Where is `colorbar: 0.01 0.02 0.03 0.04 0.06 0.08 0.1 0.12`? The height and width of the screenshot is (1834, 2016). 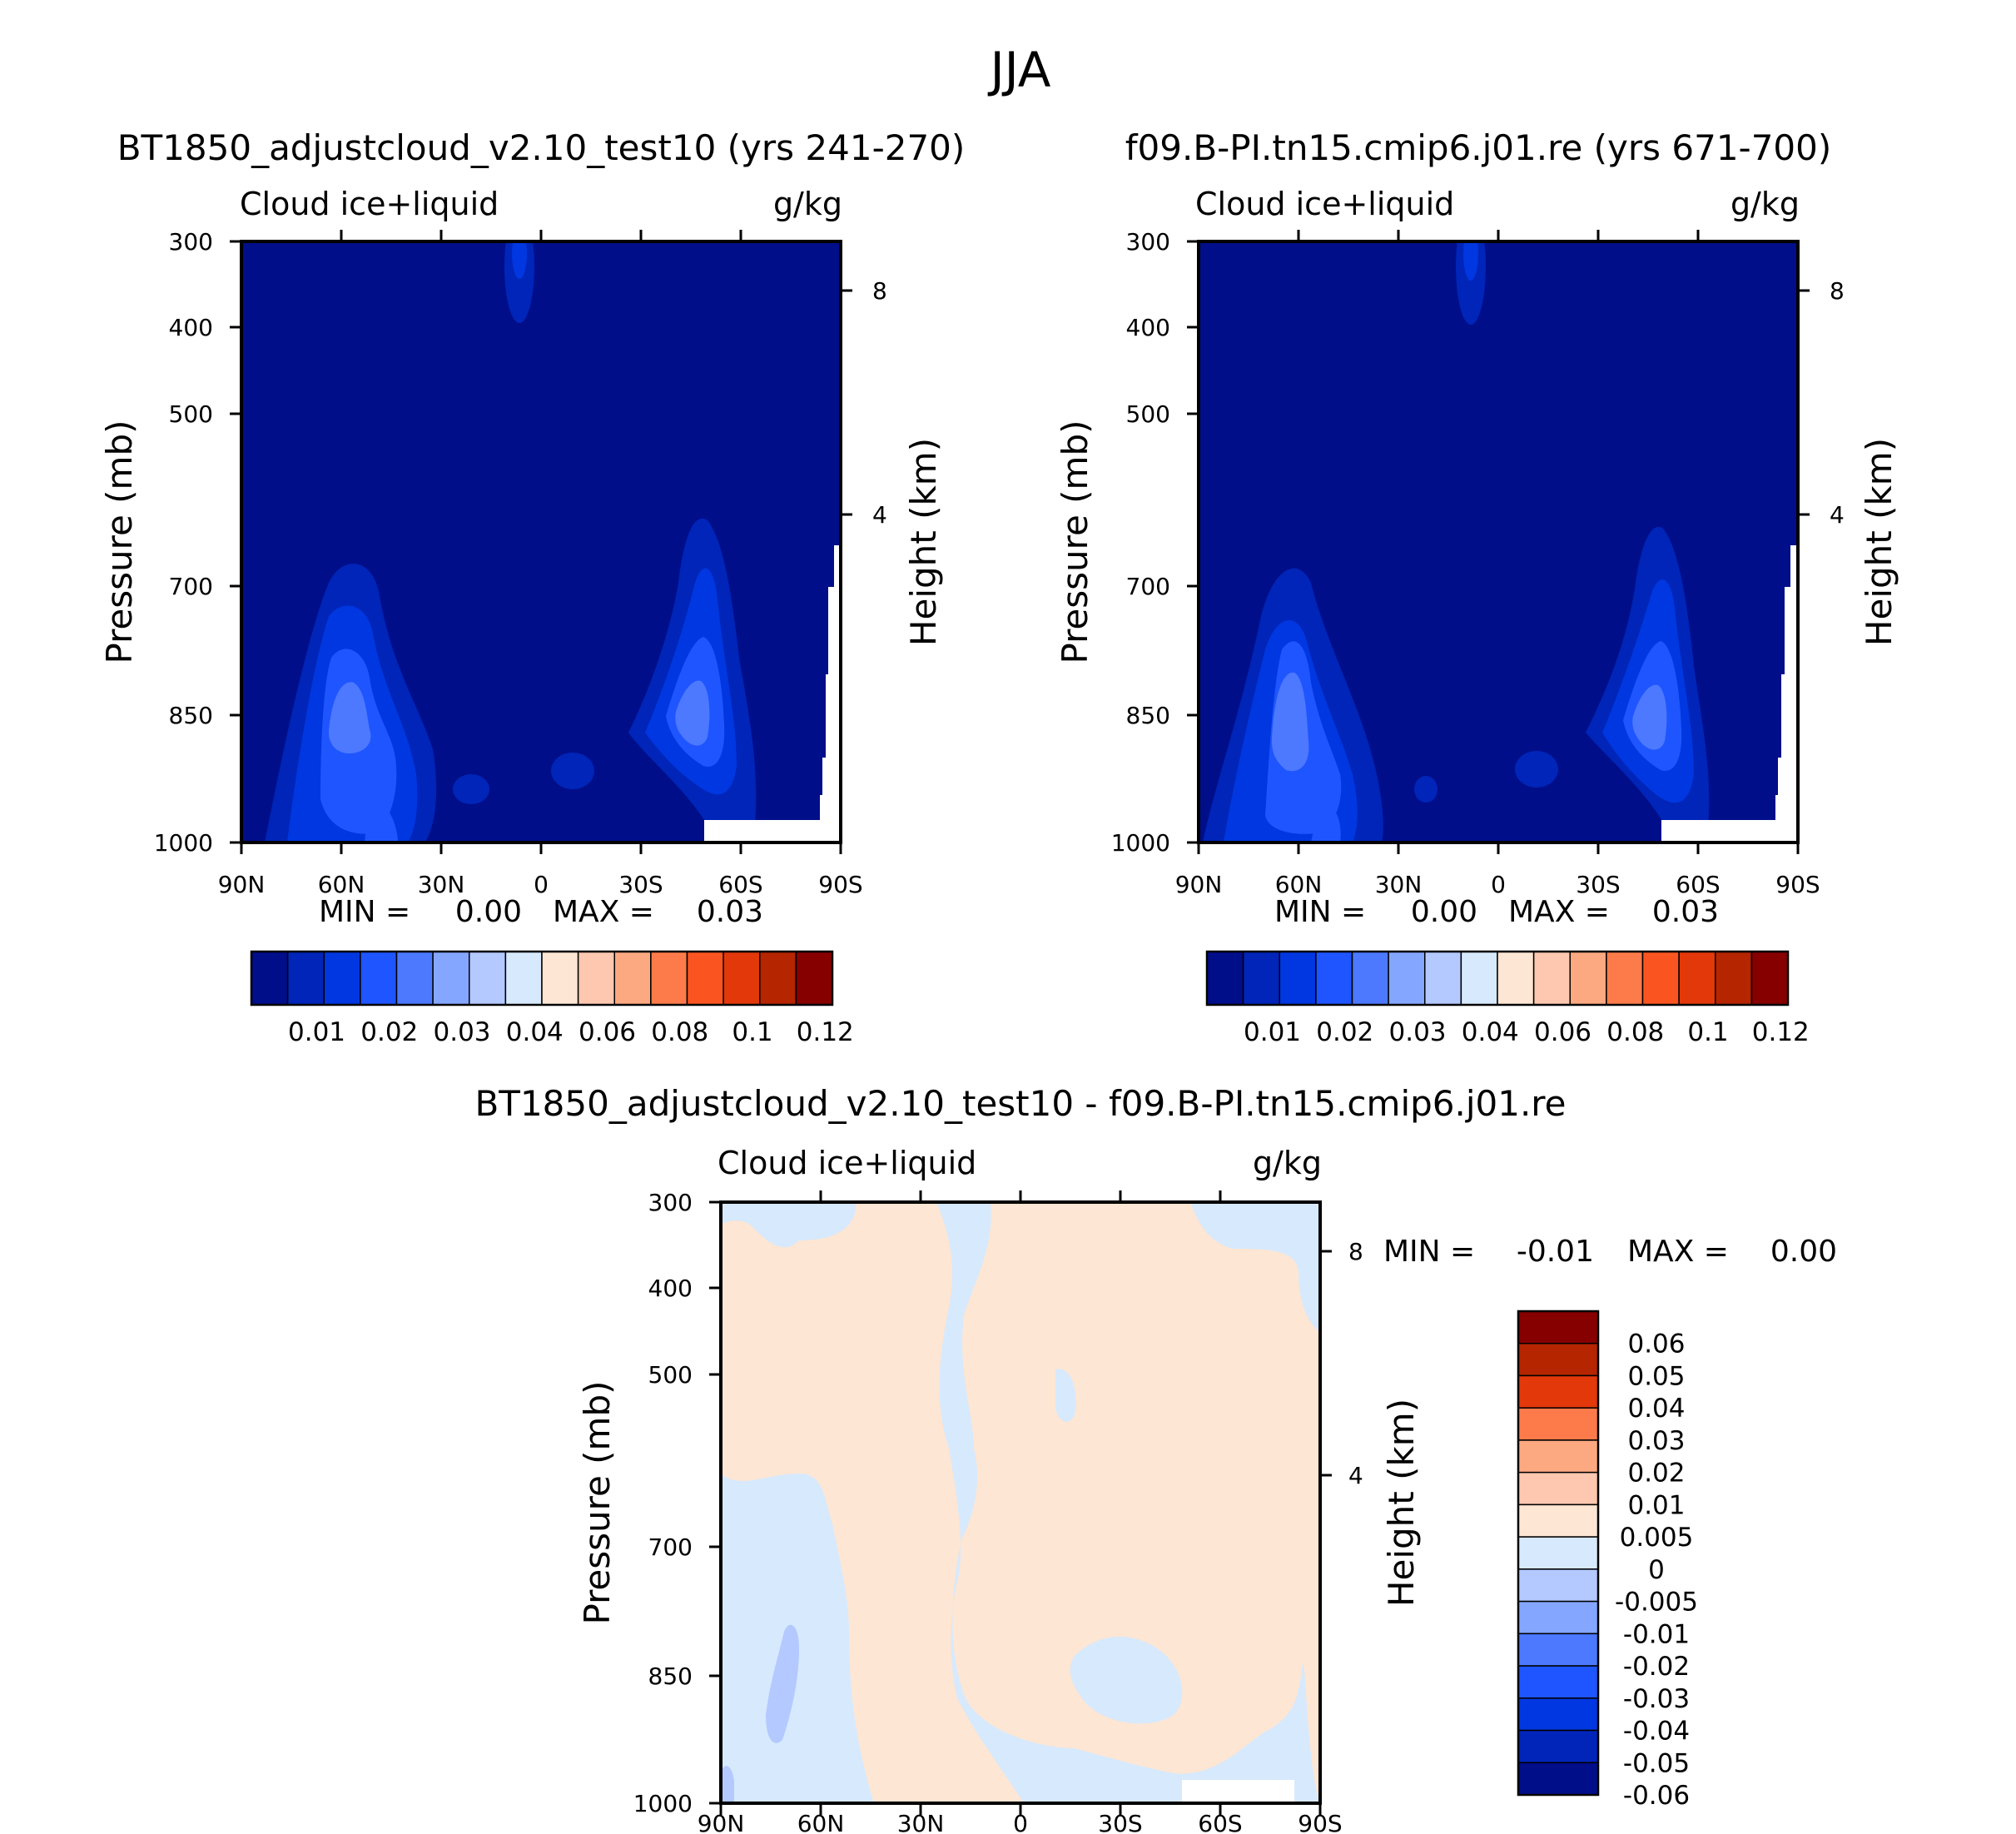 colorbar: 0.01 0.02 0.03 0.04 0.06 0.08 0.1 0.12 is located at coordinates (552, 999).